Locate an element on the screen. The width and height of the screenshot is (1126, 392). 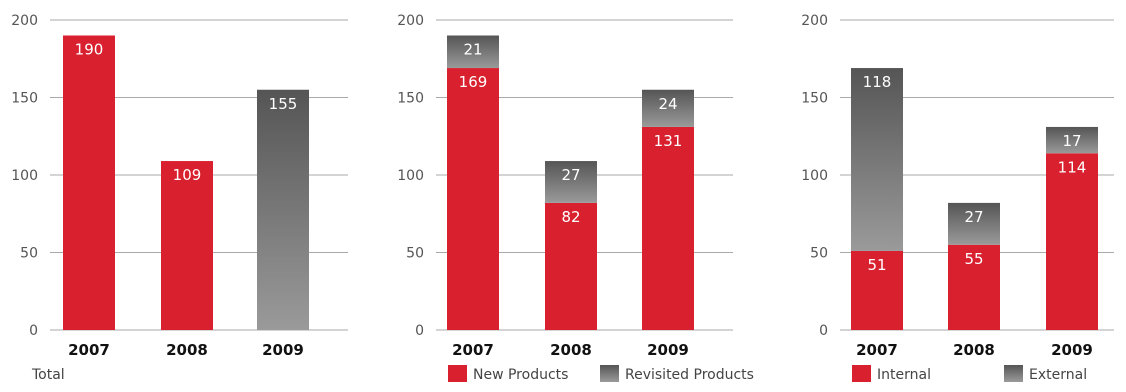
chart2-bar-2007-new-products is located at coordinates (473, 199).